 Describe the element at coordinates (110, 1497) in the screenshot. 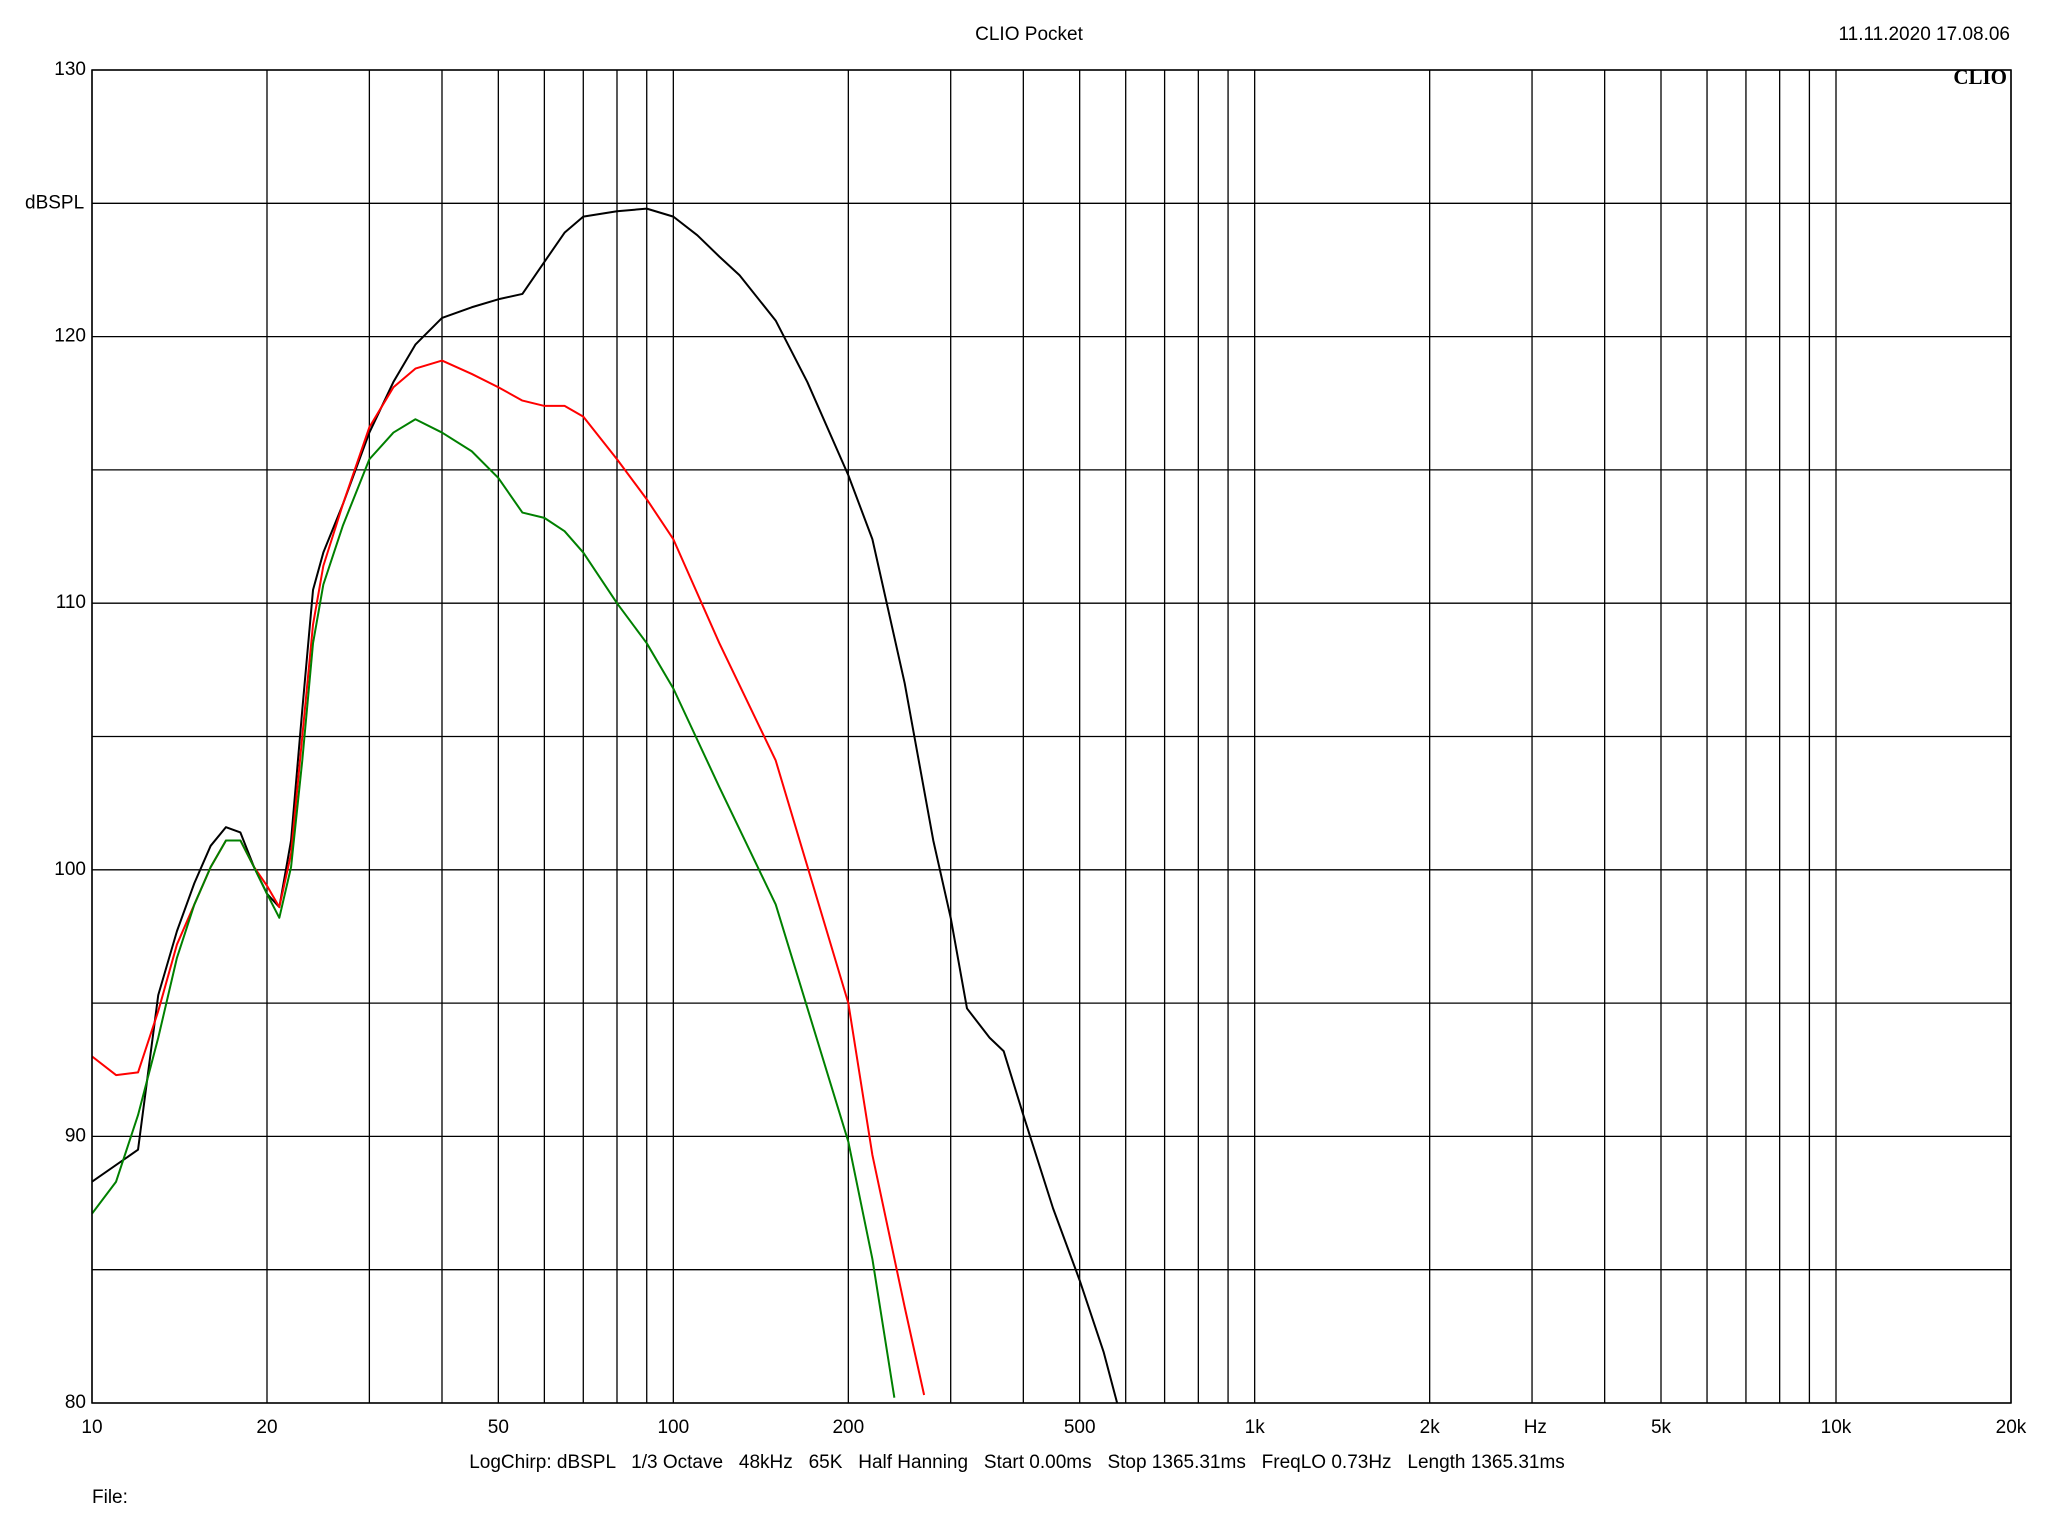

I see `file-label: File:` at that location.